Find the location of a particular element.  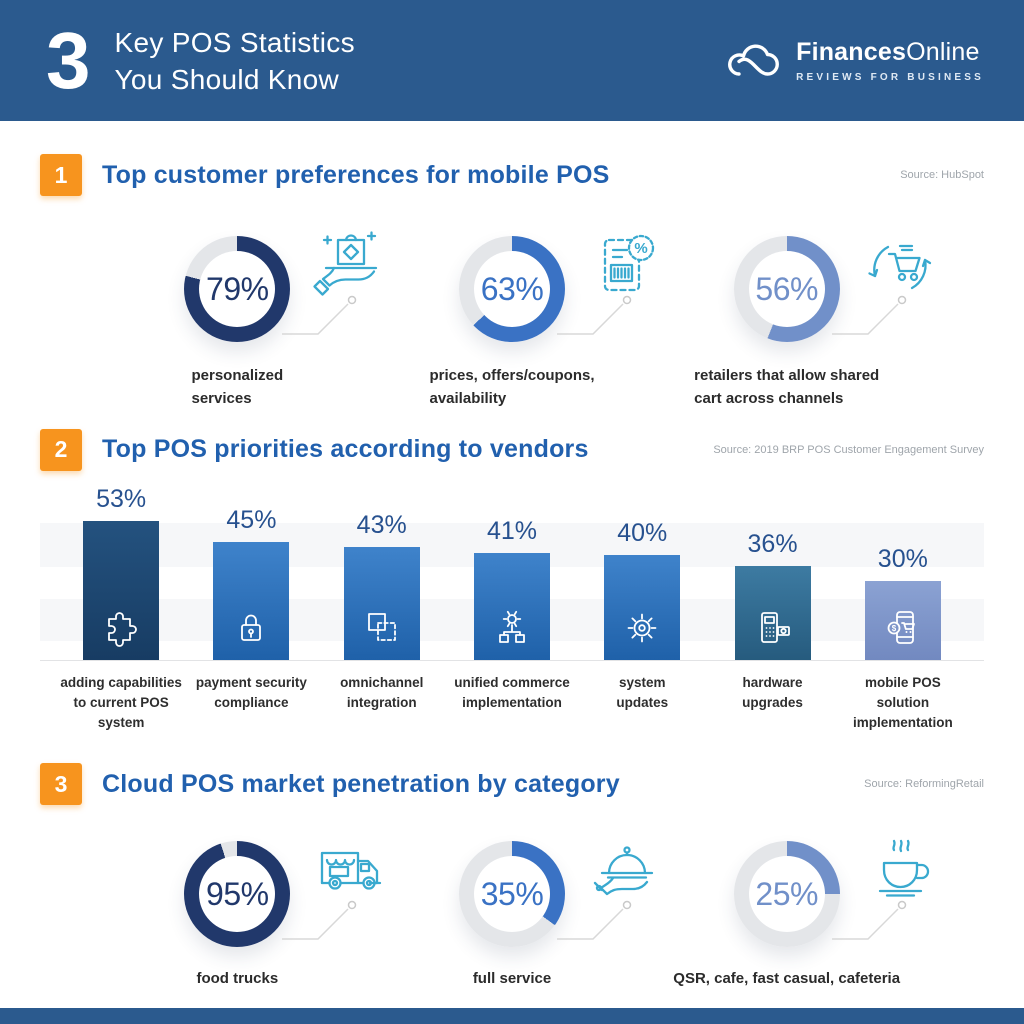

puzzle-icon is located at coordinates (121, 628).